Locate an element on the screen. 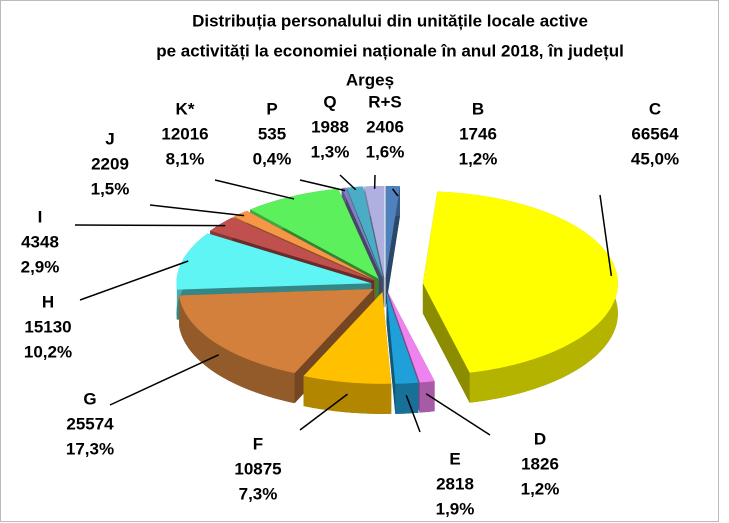 Image resolution: width=729 pixels, height=523 pixels. share-label: 1,9% is located at coordinates (455, 508).